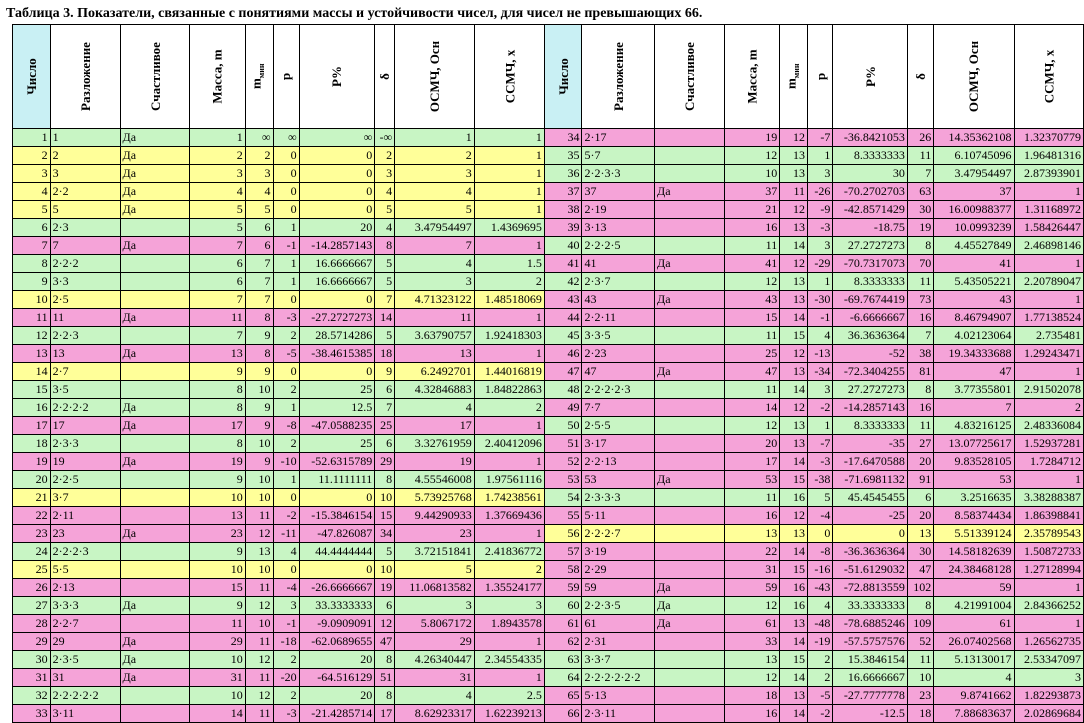  What do you see at coordinates (563, 209) in the screenshot?
I see `cell-number: 38` at bounding box center [563, 209].